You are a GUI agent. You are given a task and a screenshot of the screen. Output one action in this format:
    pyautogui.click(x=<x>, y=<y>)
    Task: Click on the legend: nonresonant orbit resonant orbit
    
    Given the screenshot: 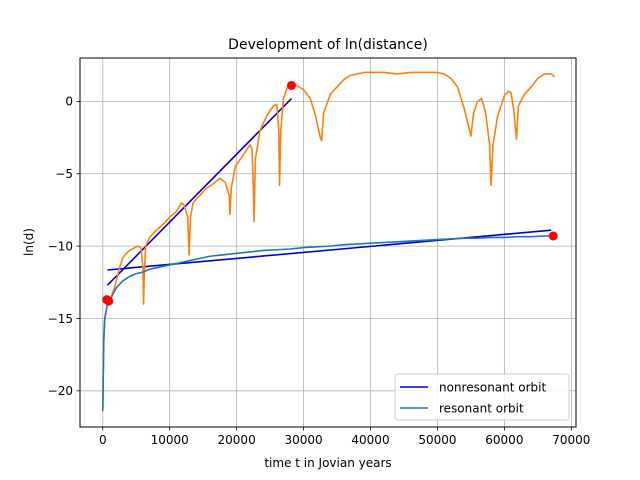 What is the action you would take?
    pyautogui.click(x=482, y=397)
    